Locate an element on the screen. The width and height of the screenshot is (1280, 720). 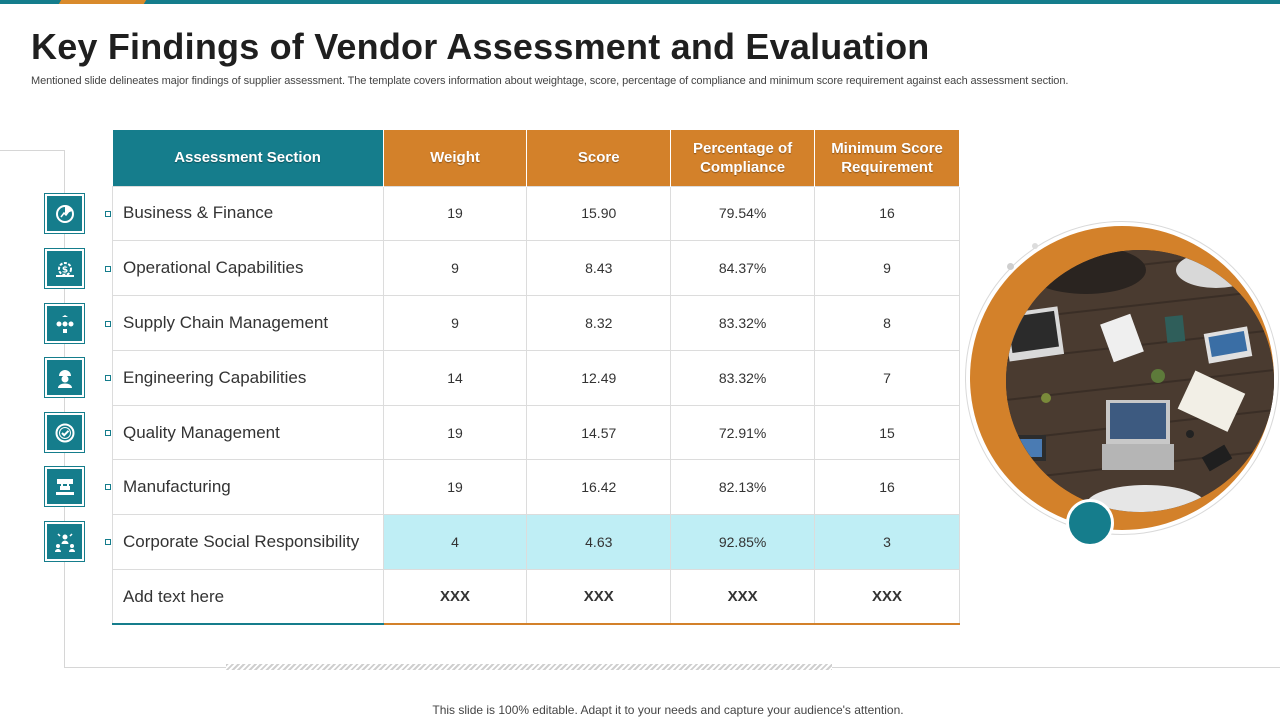
cell-score: 8.32 is located at coordinates (599, 323).